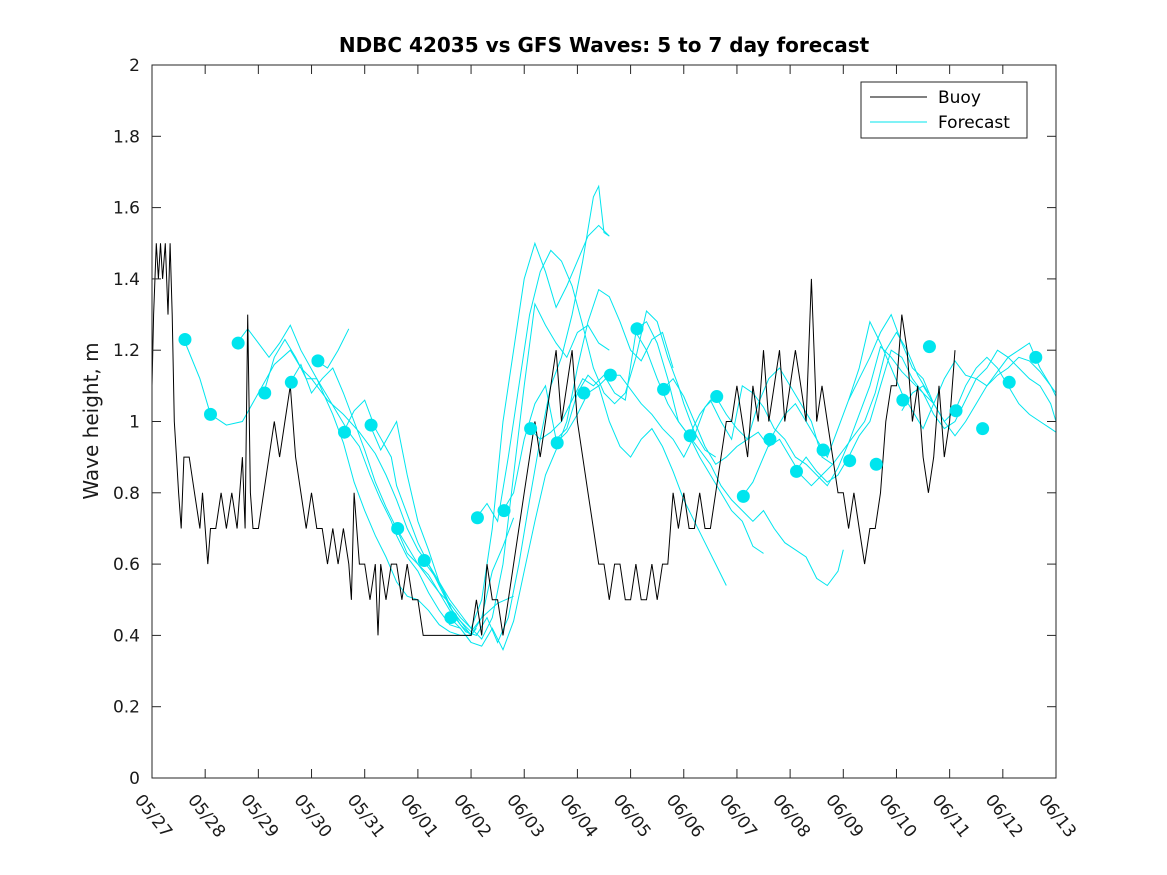  What do you see at coordinates (126, 351) in the screenshot?
I see `y-tick-label: 1.2` at bounding box center [126, 351].